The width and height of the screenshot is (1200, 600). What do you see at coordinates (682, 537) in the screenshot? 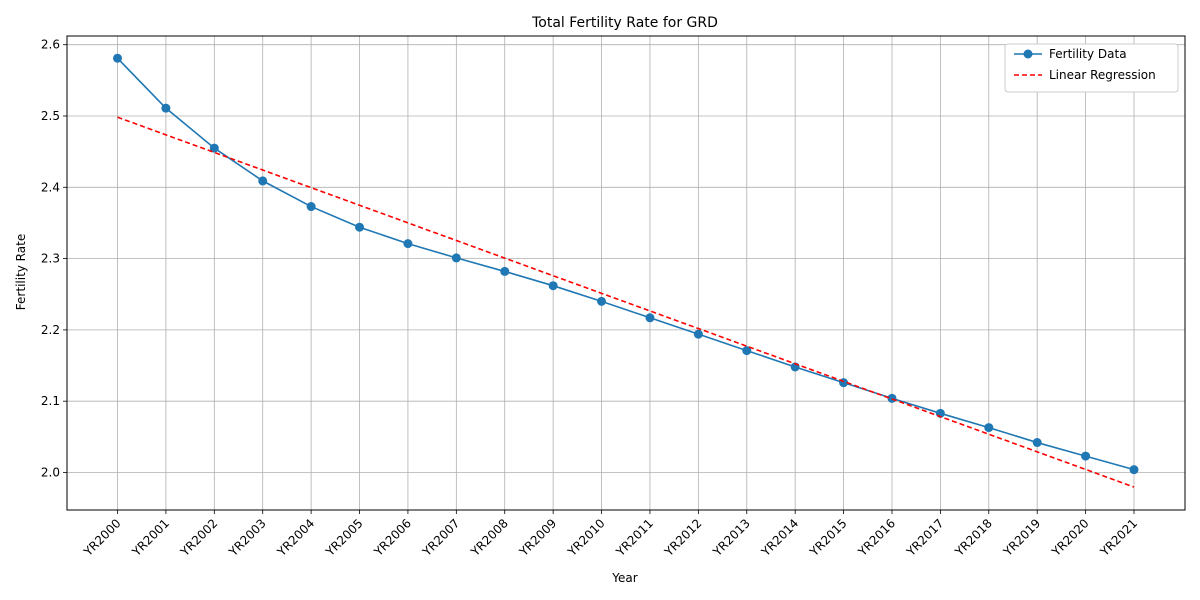
I see `x-tick-label: YR2012` at bounding box center [682, 537].